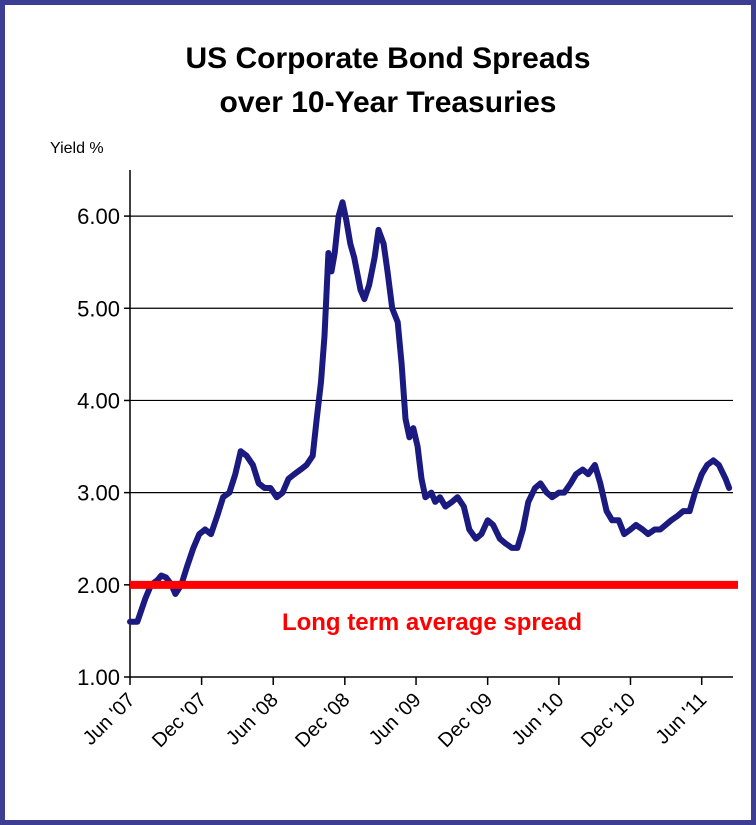  I want to click on reference-group: Long term average spread, so click(434, 608).